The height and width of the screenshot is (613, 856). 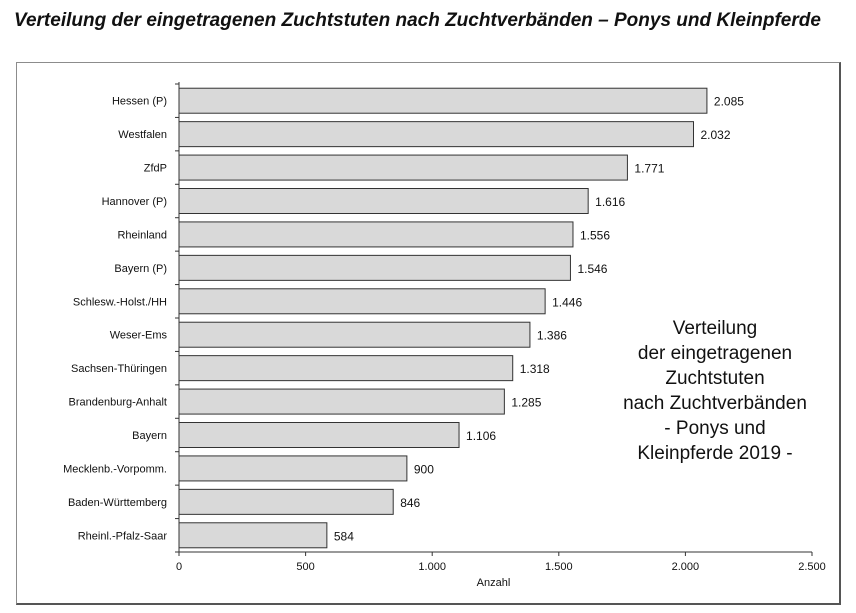 I want to click on category-label: Bayern (P), so click(x=140, y=269).